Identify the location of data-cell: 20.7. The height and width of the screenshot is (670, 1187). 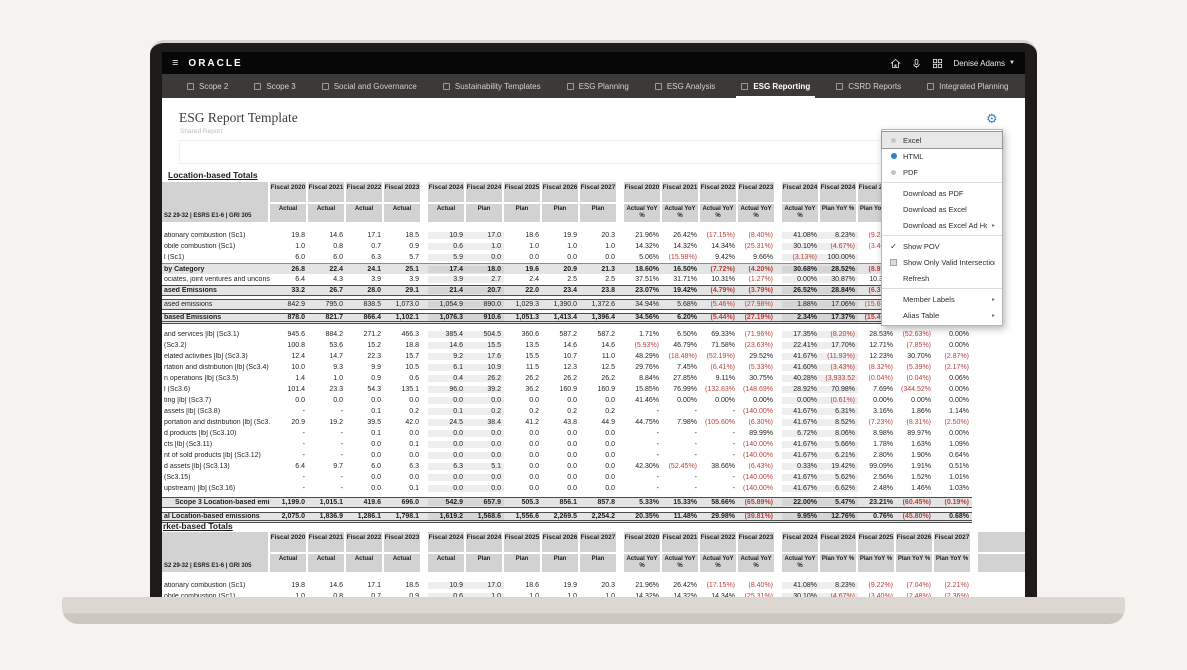
(485, 290).